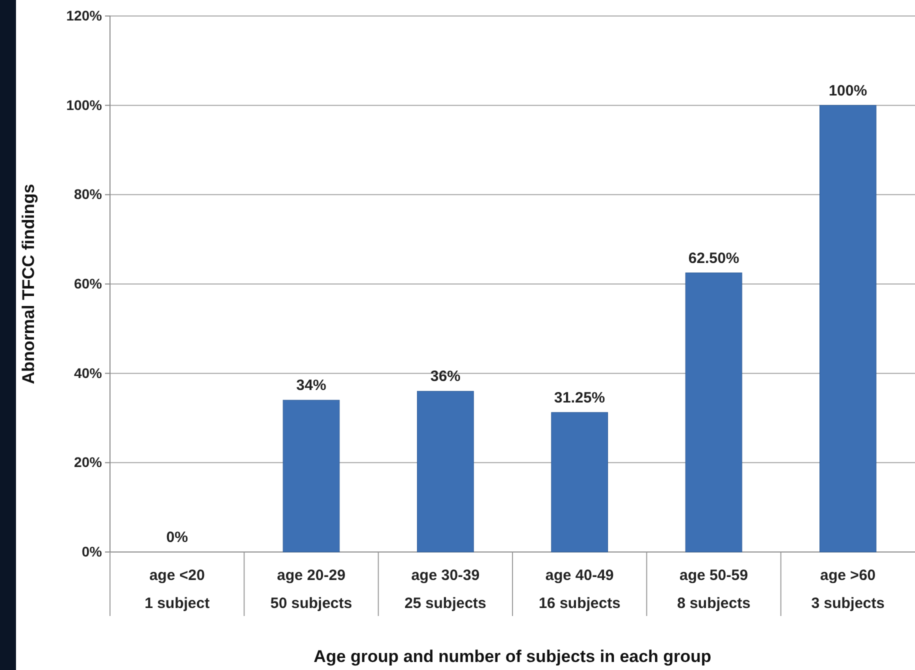 The width and height of the screenshot is (915, 670). I want to click on y-tick-label: 20%, so click(88, 462).